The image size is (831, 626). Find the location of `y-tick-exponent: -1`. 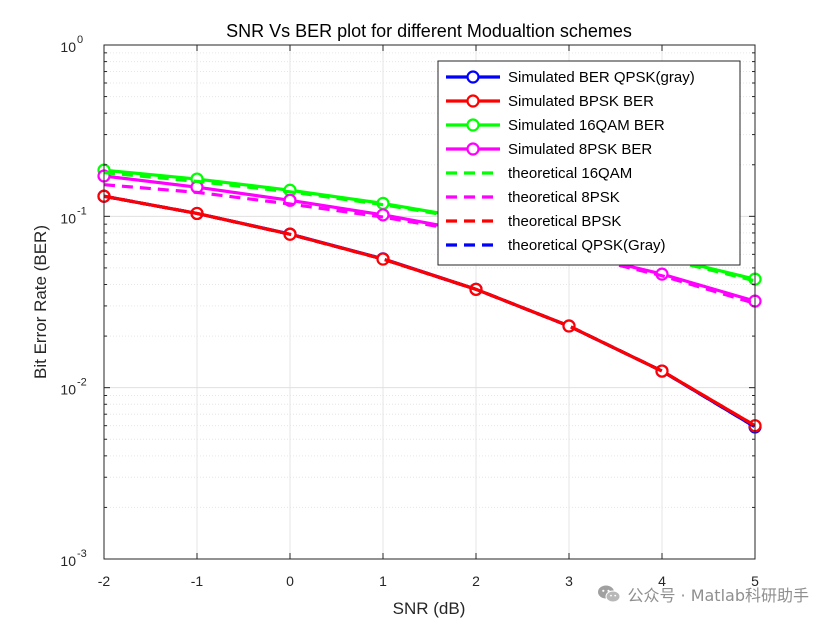

y-tick-exponent: -1 is located at coordinates (82, 211).